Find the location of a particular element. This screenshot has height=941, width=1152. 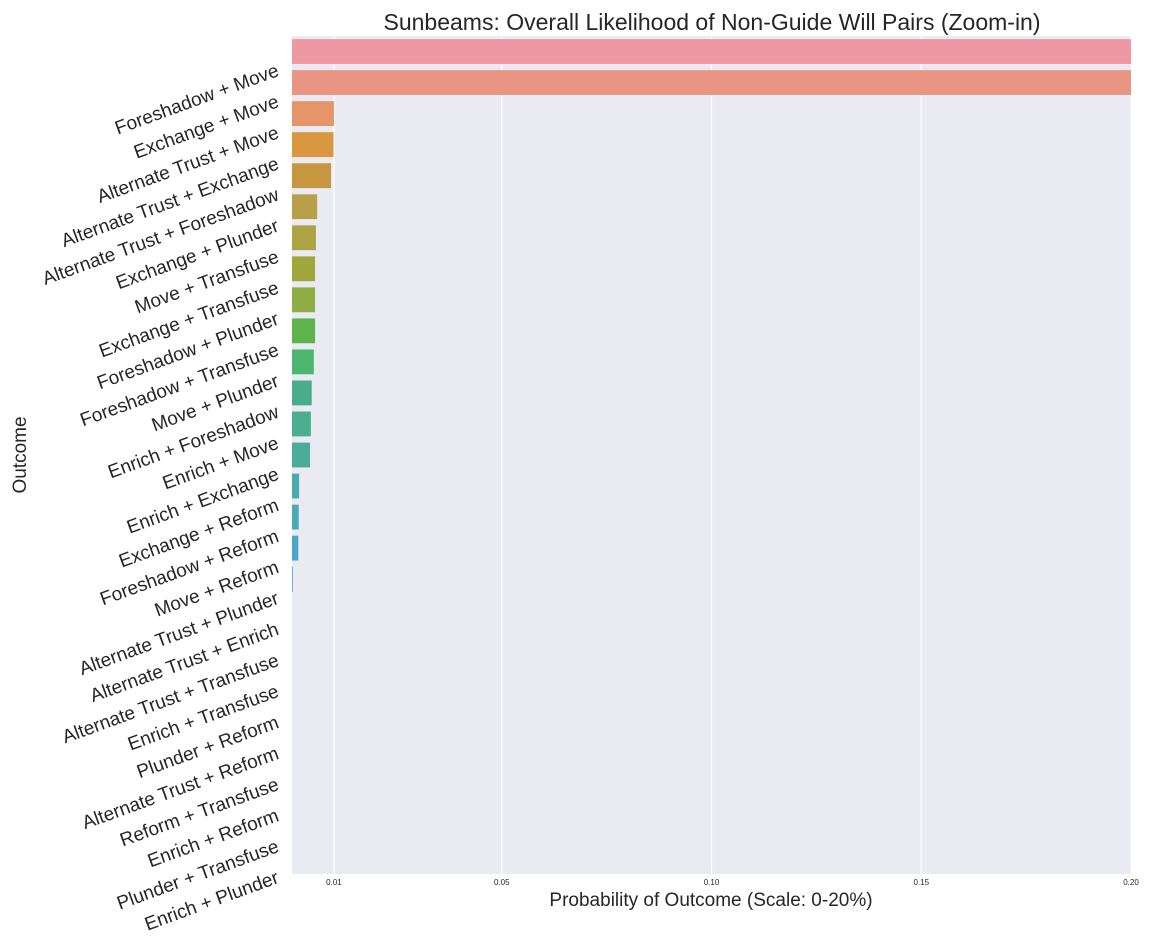

x-tick-label: 0.01 is located at coordinates (334, 882).